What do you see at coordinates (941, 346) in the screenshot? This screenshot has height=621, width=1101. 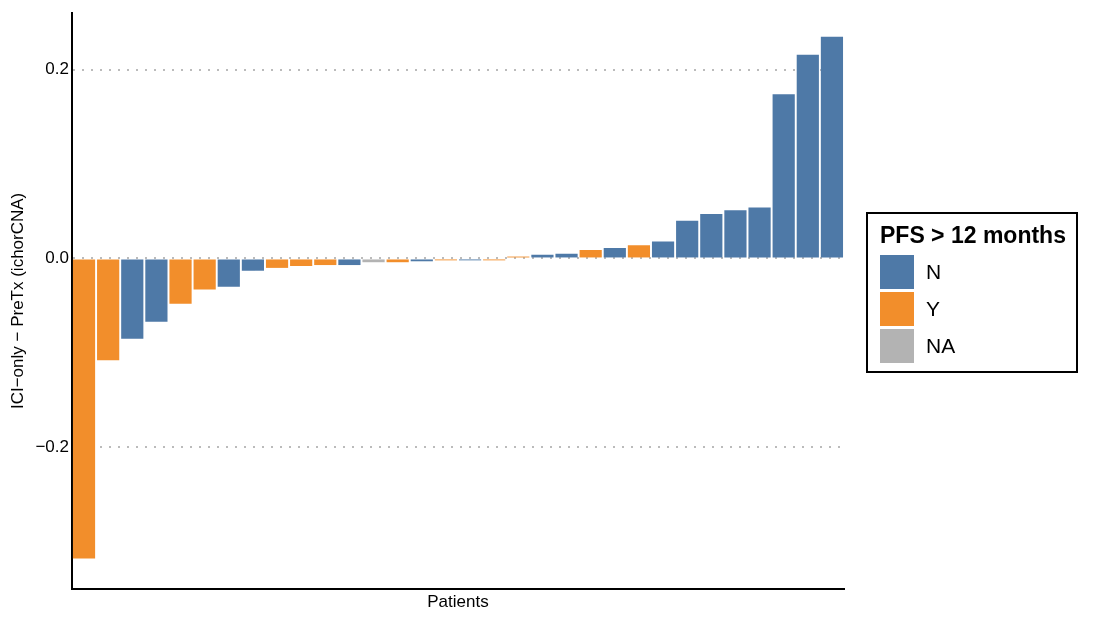 I see `legend-label: NA` at bounding box center [941, 346].